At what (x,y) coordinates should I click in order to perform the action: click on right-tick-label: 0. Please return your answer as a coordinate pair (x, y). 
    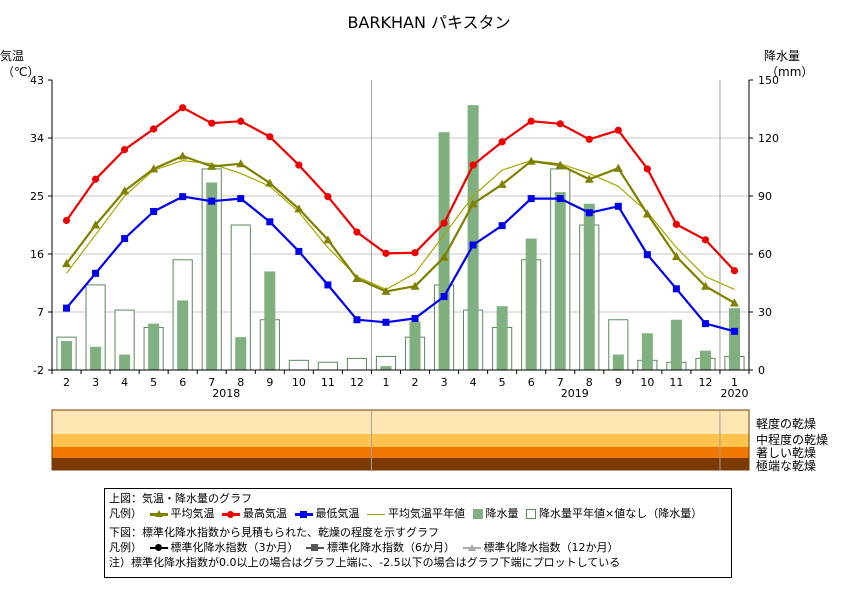
    Looking at the image, I should click on (761, 370).